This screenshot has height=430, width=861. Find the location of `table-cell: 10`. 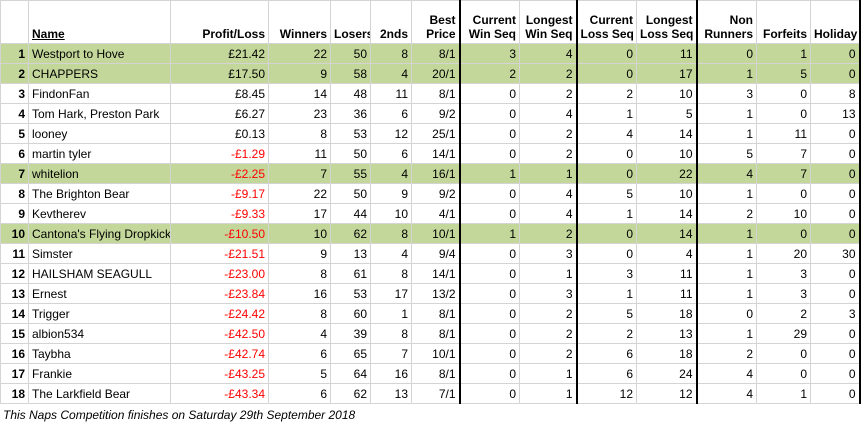

table-cell: 10 is located at coordinates (783, 213).